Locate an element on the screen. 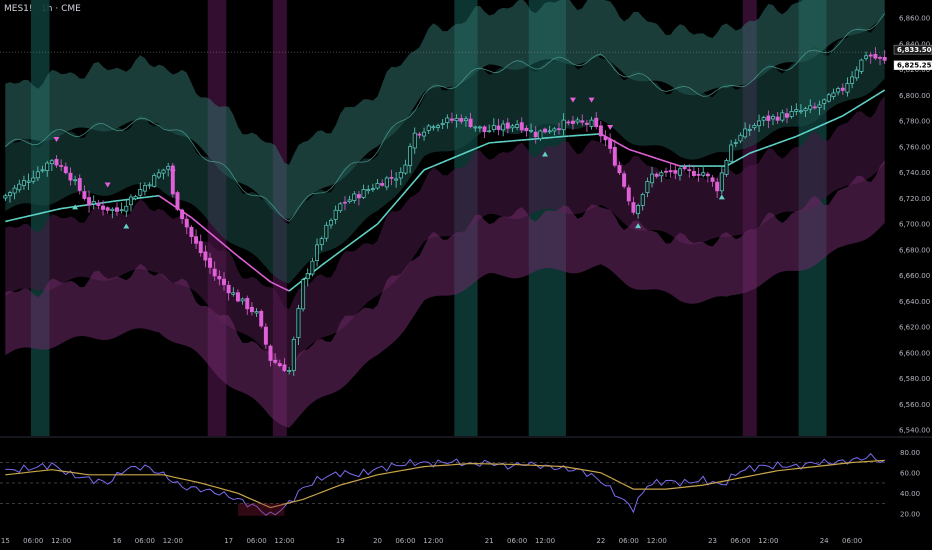 Image resolution: width=932 pixels, height=550 pixels. y-tick-0: 6,860.00 is located at coordinates (914, 19).